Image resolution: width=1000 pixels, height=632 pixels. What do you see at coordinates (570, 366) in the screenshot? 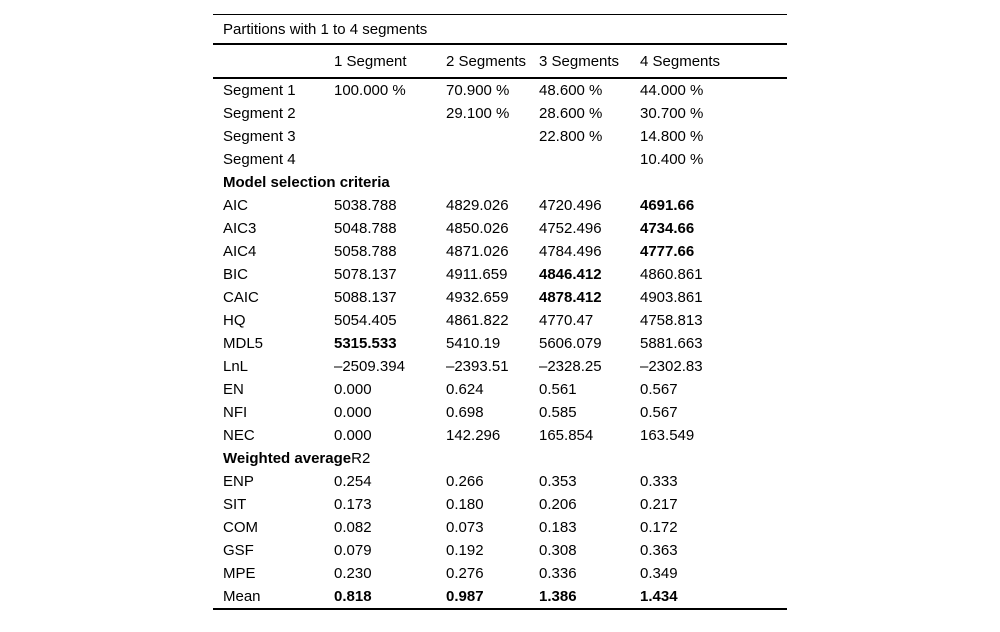
I see `cell-value: –2328.25` at bounding box center [570, 366].